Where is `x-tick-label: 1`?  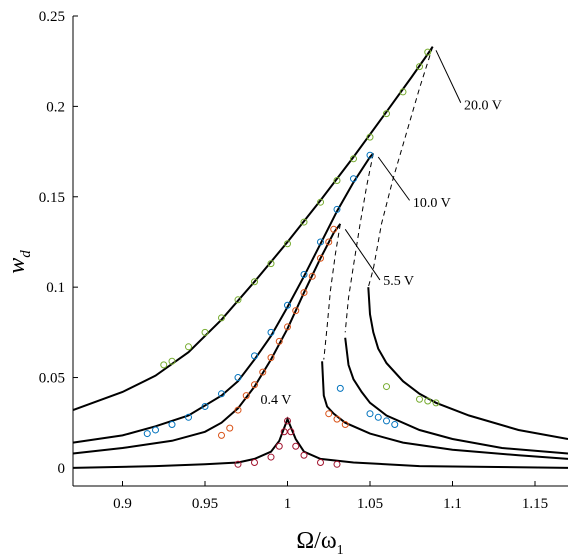 x-tick-label: 1 is located at coordinates (288, 504).